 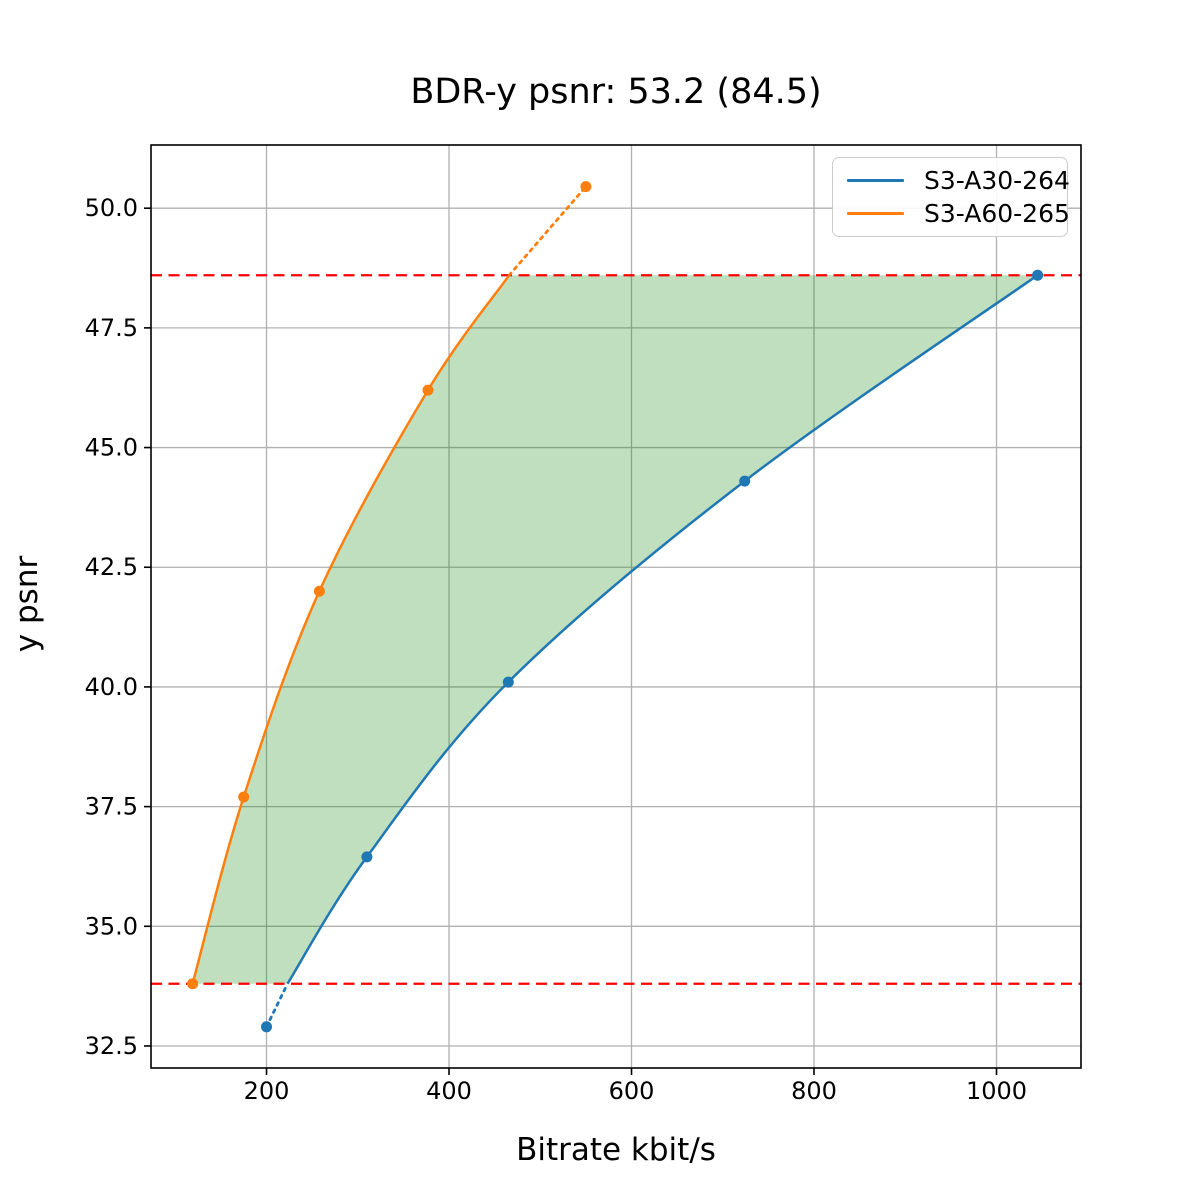 What do you see at coordinates (997, 180) in the screenshot?
I see `legend-label-series-1: S3-A30-264` at bounding box center [997, 180].